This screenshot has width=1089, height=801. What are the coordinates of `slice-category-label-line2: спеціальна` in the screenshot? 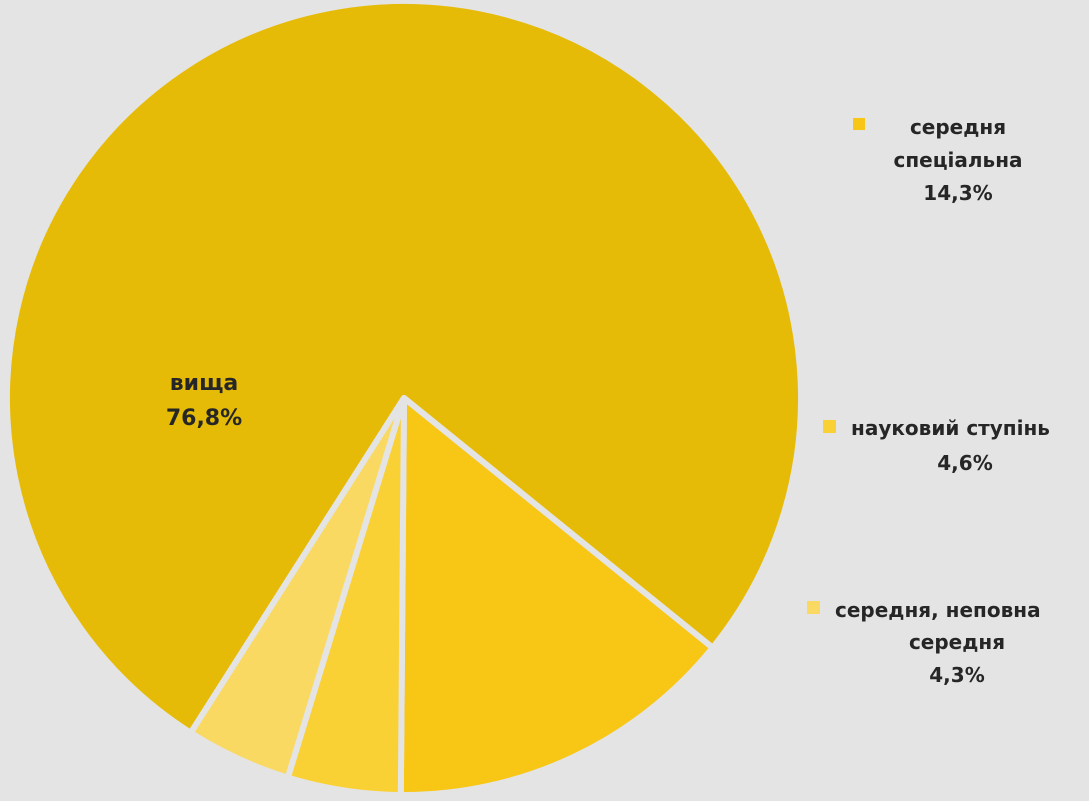 It's located at (957, 160).